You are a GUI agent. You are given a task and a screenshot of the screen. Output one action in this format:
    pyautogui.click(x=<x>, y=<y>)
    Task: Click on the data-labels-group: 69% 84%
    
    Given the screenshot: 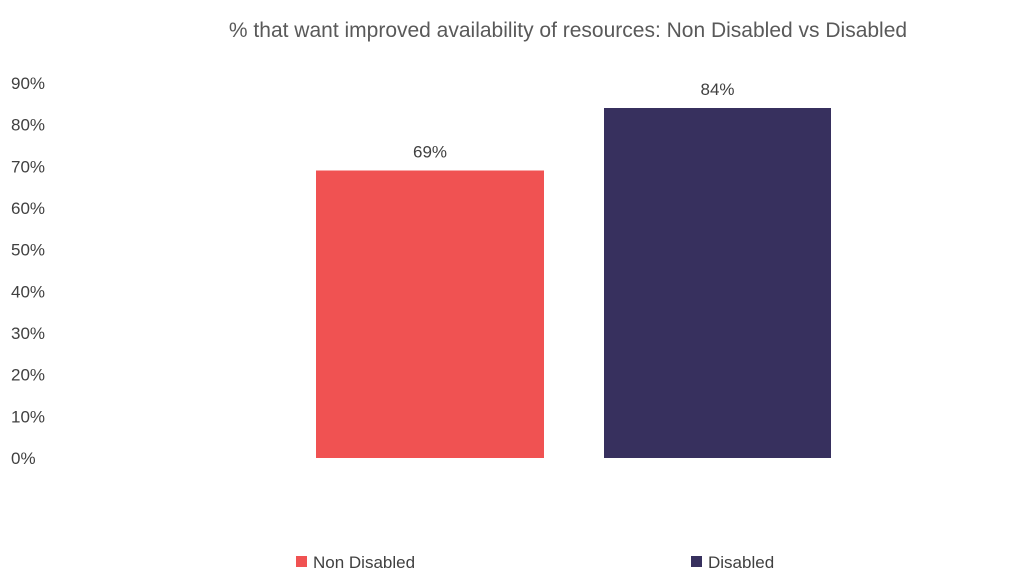 What is the action you would take?
    pyautogui.click(x=574, y=121)
    